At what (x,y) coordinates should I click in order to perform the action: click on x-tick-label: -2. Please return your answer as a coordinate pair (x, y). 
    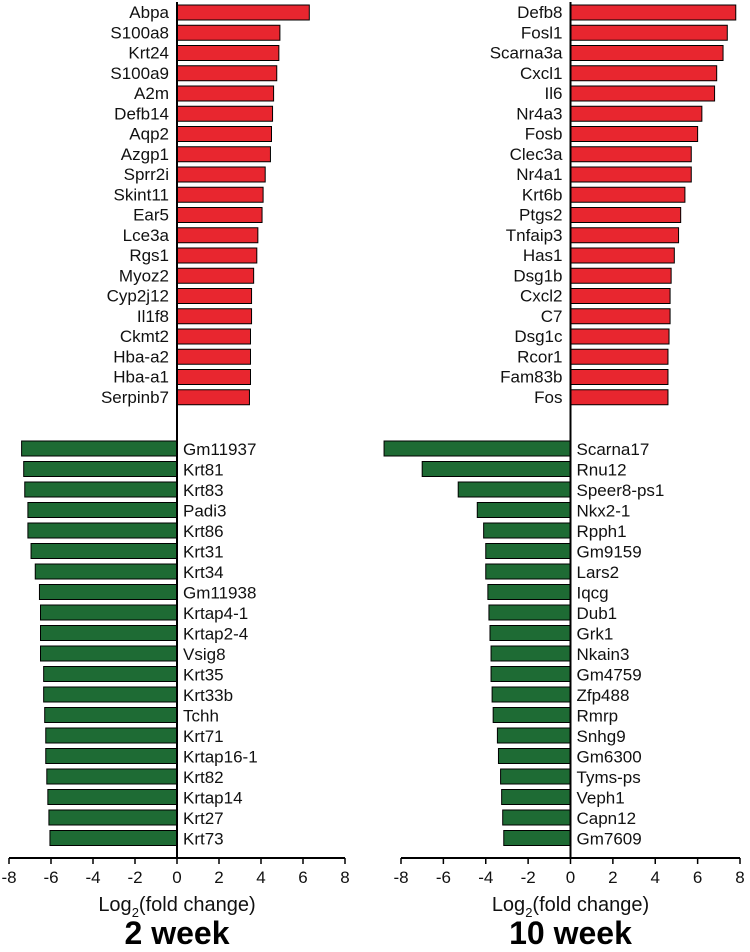
    Looking at the image, I should click on (528, 877).